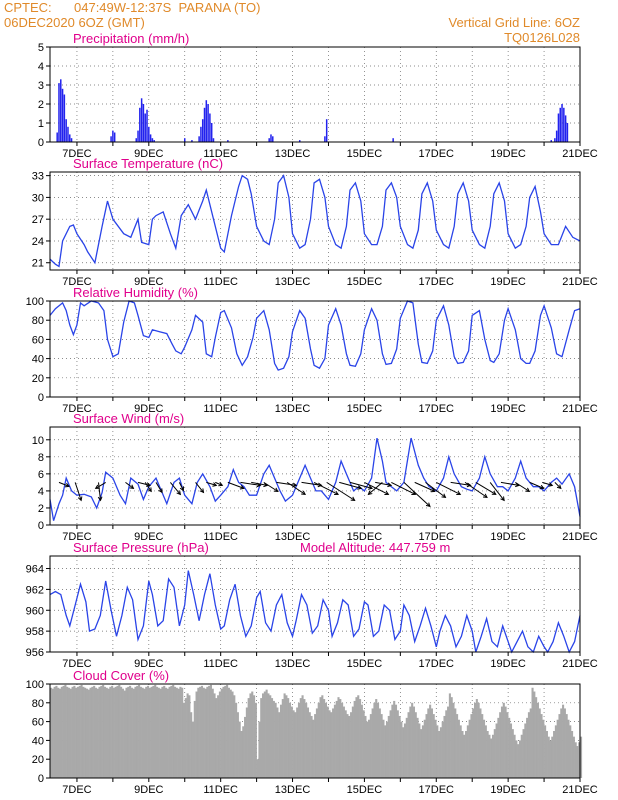 This screenshot has width=618, height=800. What do you see at coordinates (41, 48) in the screenshot?
I see `y-tick-label: 5` at bounding box center [41, 48].